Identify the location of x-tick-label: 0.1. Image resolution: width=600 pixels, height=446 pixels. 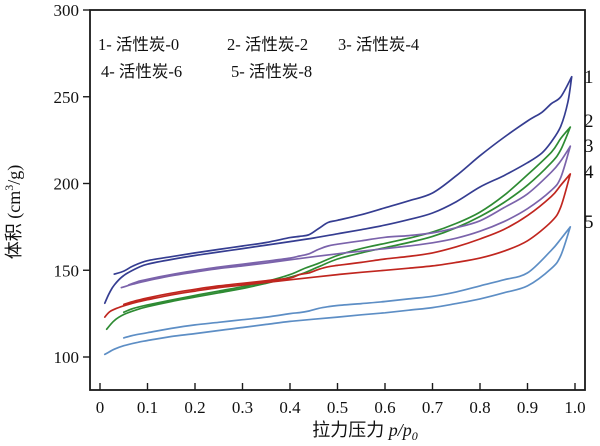
(147, 407).